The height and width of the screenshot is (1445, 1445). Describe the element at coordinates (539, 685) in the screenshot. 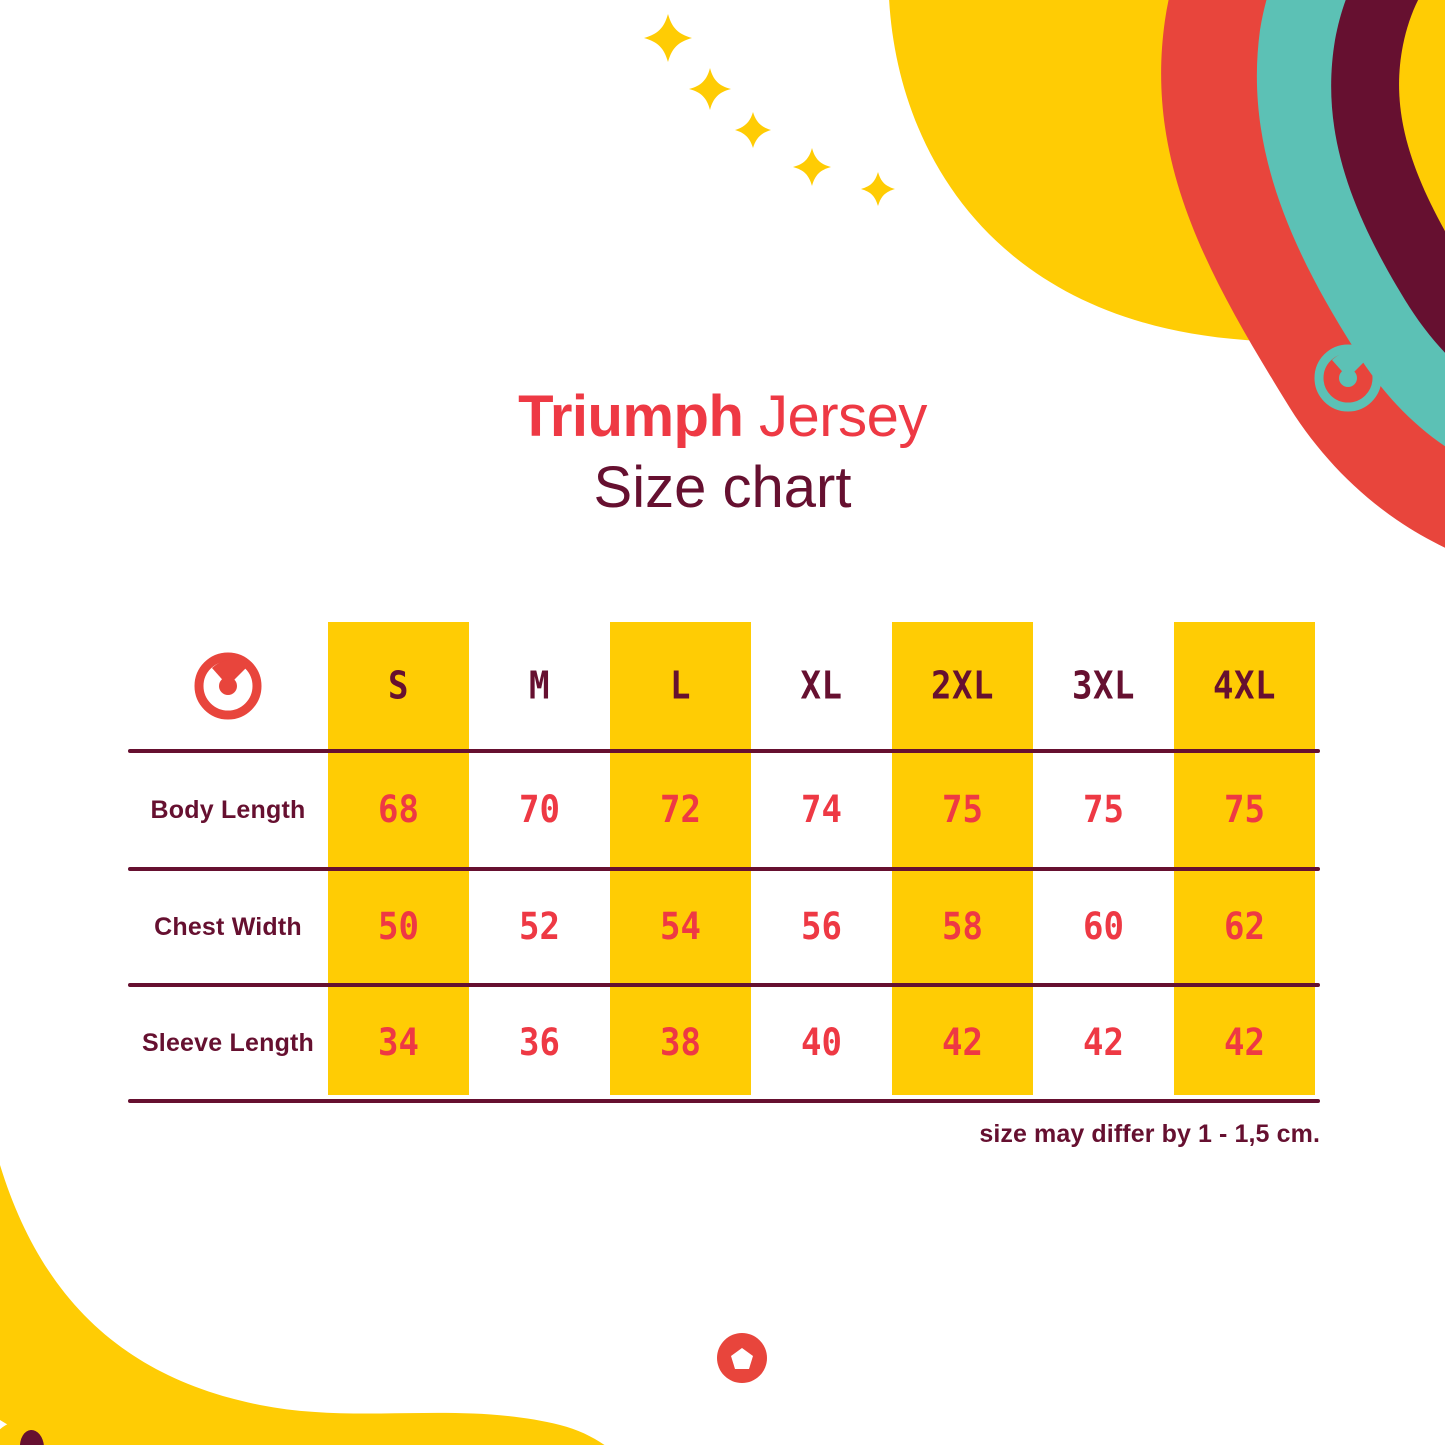

I see `column-header-m: M` at that location.